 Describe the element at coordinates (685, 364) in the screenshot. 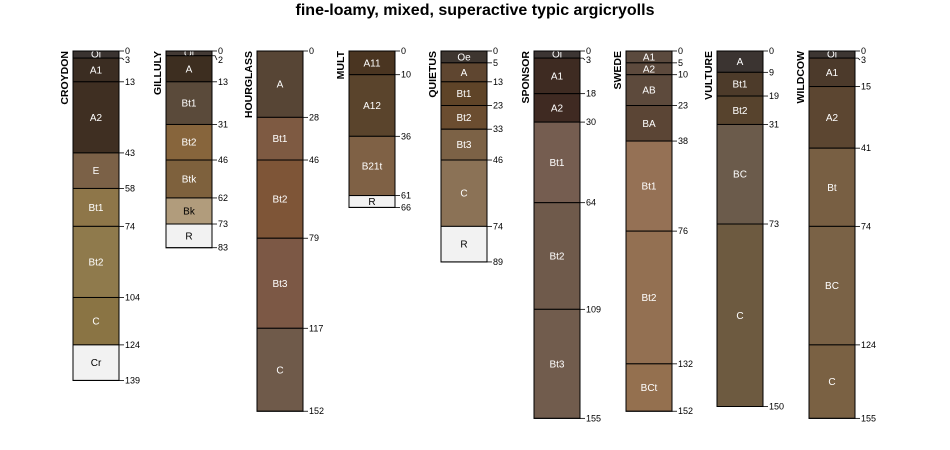

I see `depth-label: 132` at that location.